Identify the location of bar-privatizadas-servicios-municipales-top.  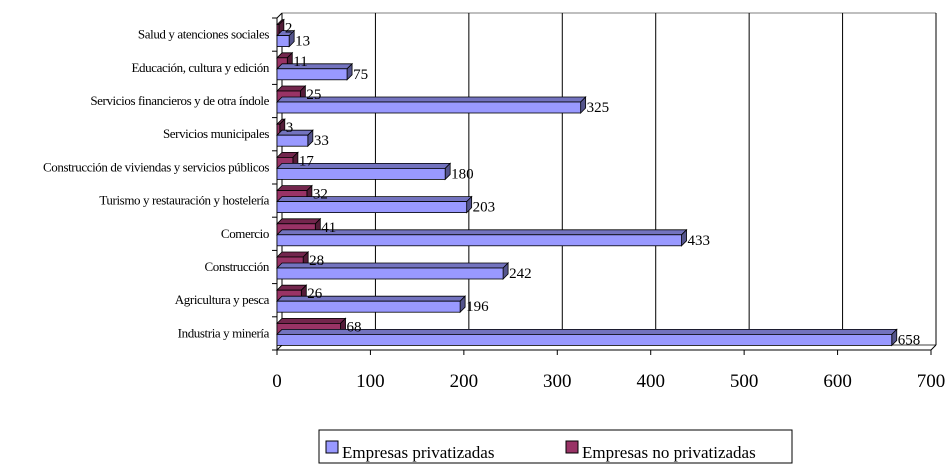
(295, 132).